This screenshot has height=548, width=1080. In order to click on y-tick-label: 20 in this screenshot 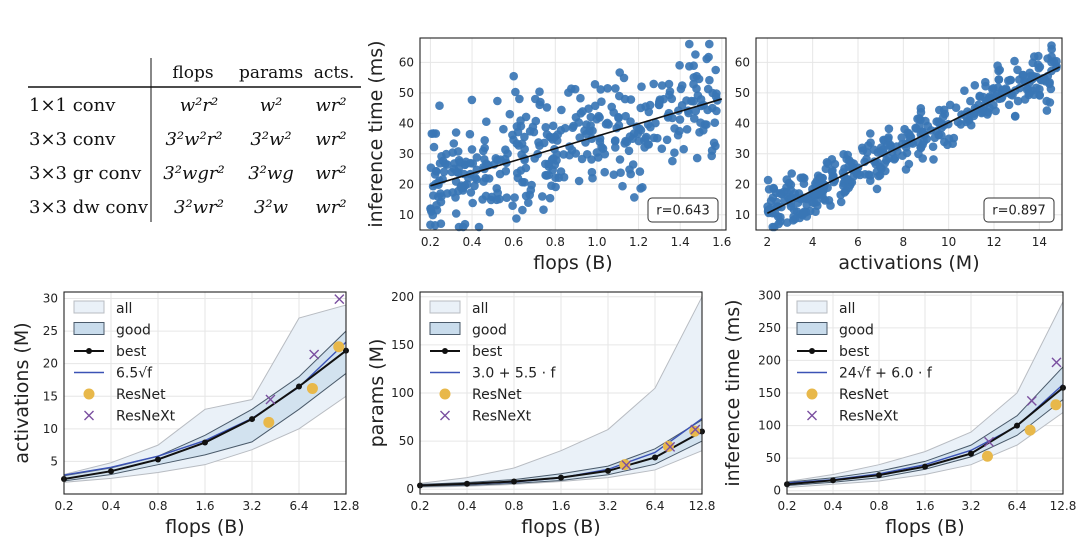, I will do `click(742, 184)`.